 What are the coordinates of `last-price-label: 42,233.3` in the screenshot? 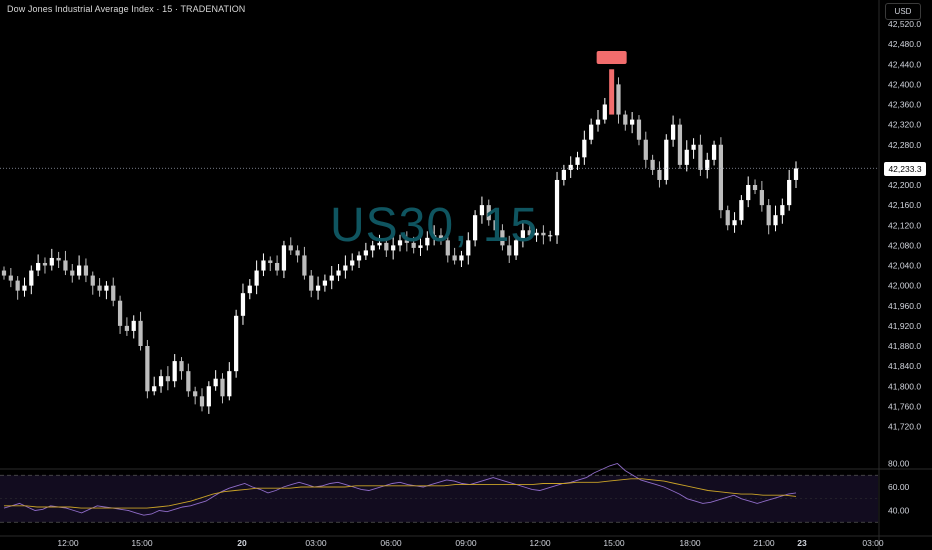 It's located at (905, 169).